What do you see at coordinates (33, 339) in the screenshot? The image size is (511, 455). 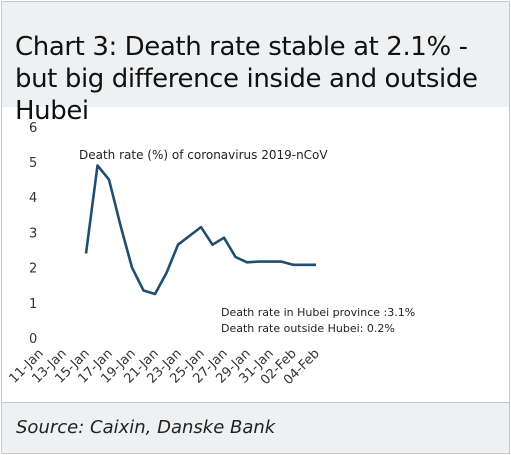 I see `y-tick-label: 0` at bounding box center [33, 339].